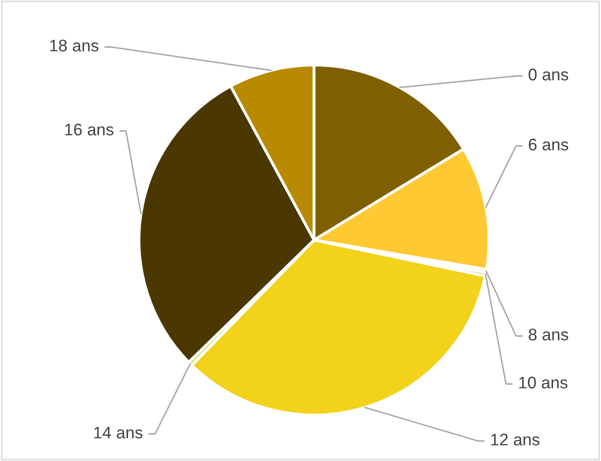 The width and height of the screenshot is (601, 461). I want to click on slice-label: 8 ans, so click(548, 334).